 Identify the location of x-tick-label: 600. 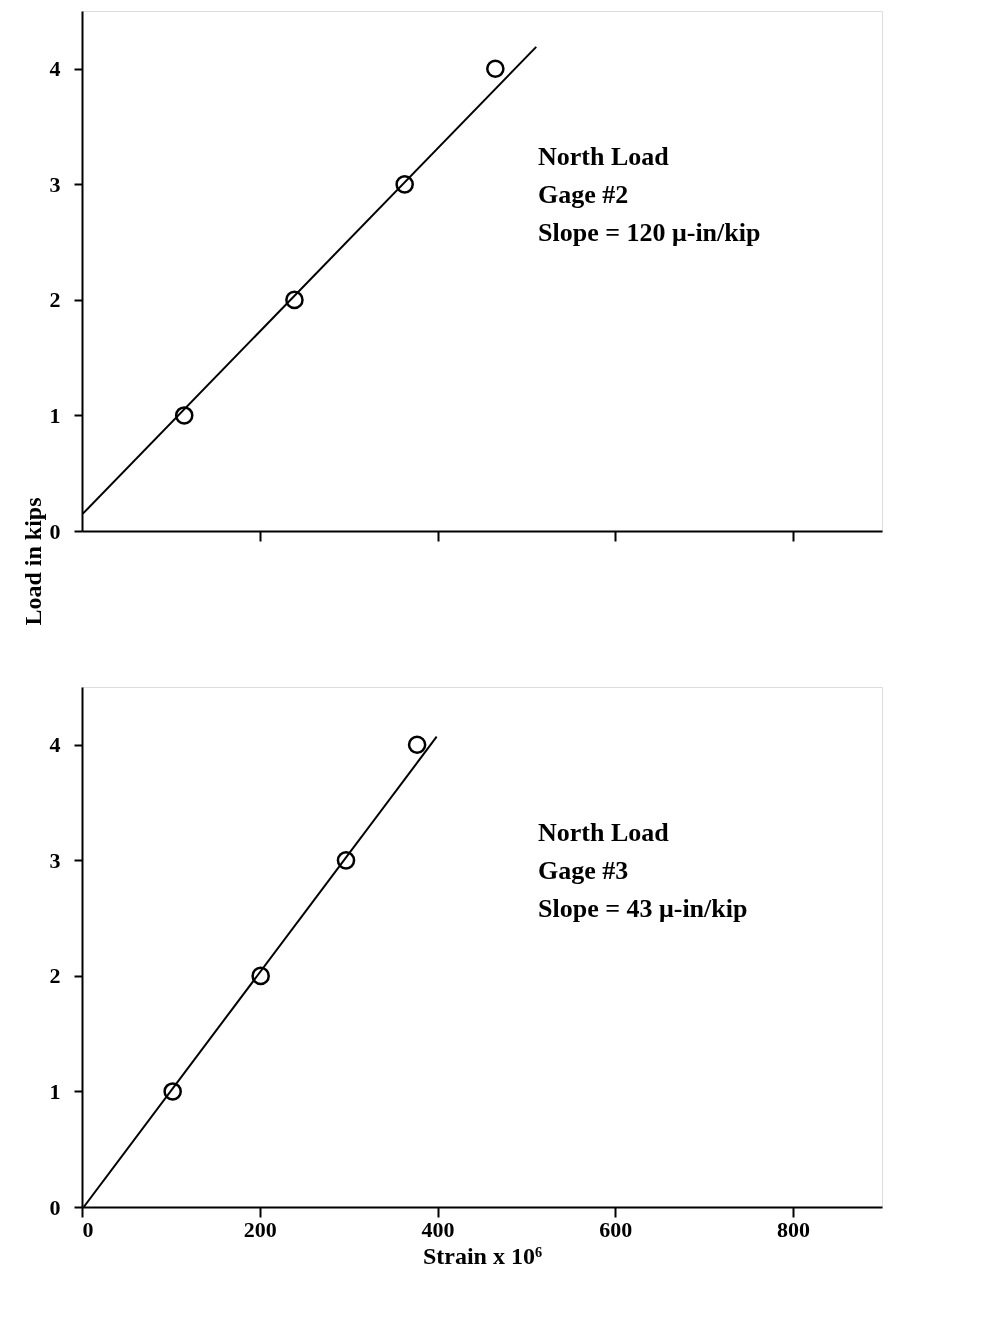
(616, 1229).